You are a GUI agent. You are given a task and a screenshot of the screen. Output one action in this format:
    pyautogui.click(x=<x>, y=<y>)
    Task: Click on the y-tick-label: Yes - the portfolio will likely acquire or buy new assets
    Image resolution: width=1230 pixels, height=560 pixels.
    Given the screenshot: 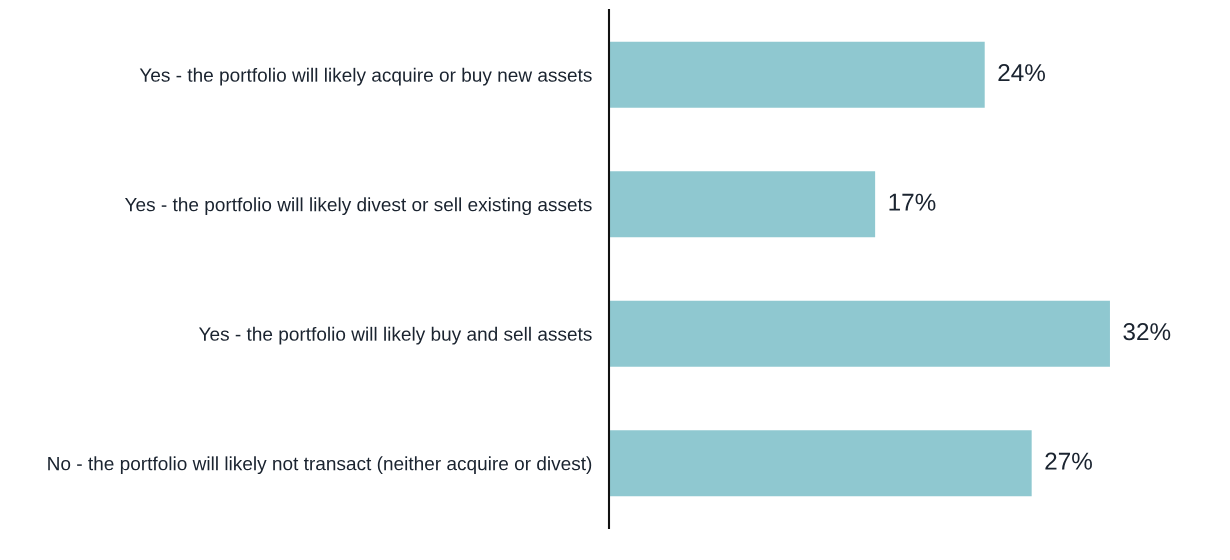 What is the action you would take?
    pyautogui.click(x=365, y=76)
    